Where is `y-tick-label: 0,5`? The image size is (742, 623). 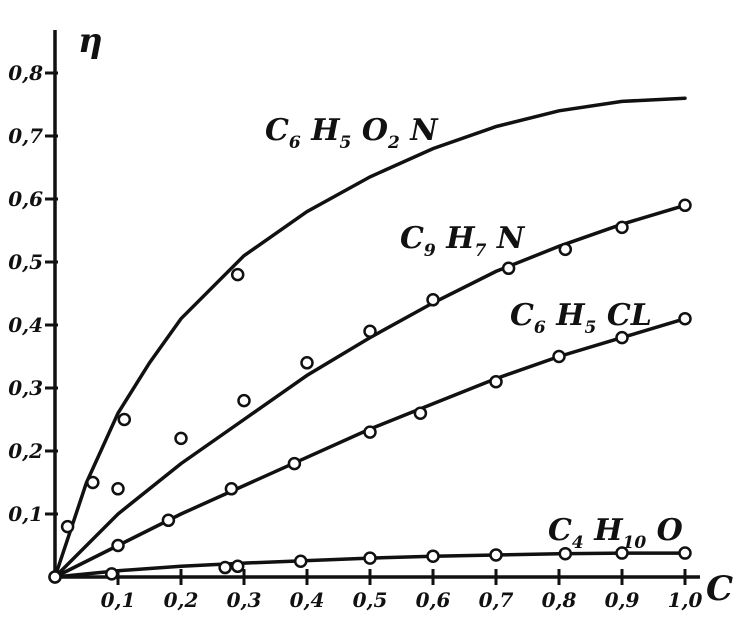
y-tick-label: 0,5 is located at coordinates (25, 262).